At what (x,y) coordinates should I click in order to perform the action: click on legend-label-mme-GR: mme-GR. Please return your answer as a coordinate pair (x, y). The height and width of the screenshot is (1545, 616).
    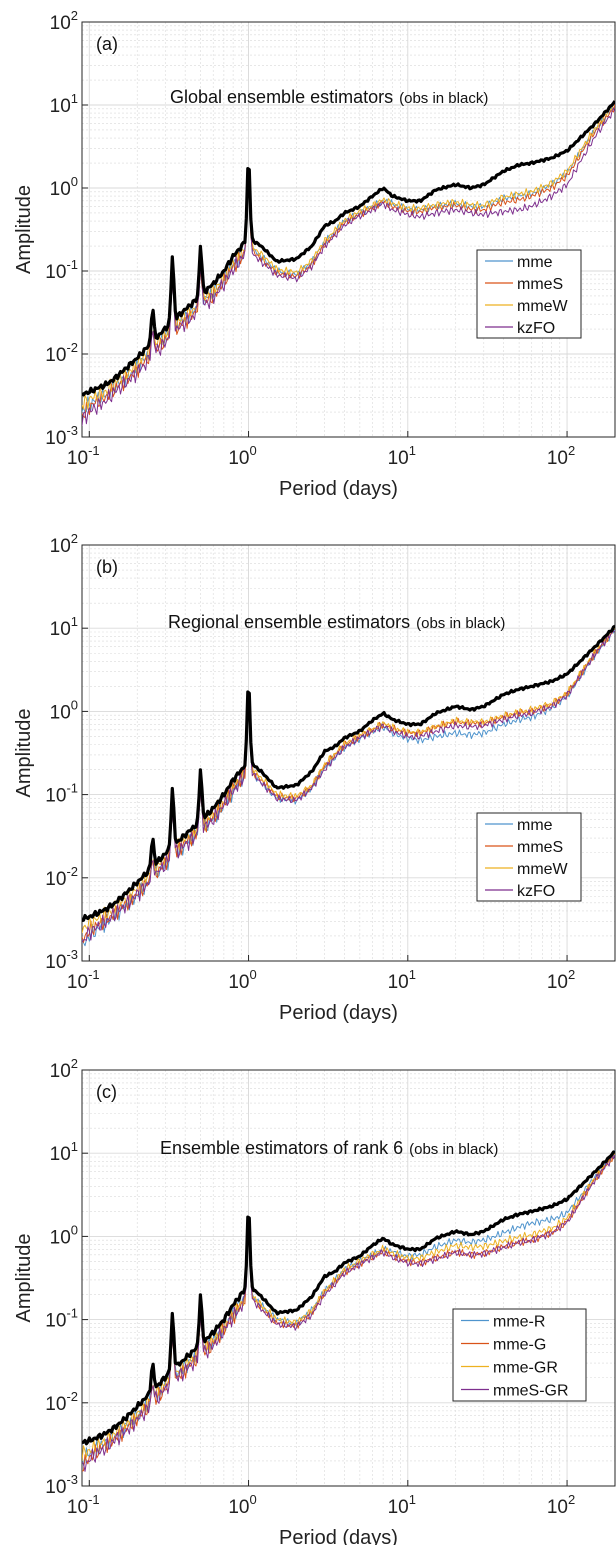
    Looking at the image, I should click on (525, 1368).